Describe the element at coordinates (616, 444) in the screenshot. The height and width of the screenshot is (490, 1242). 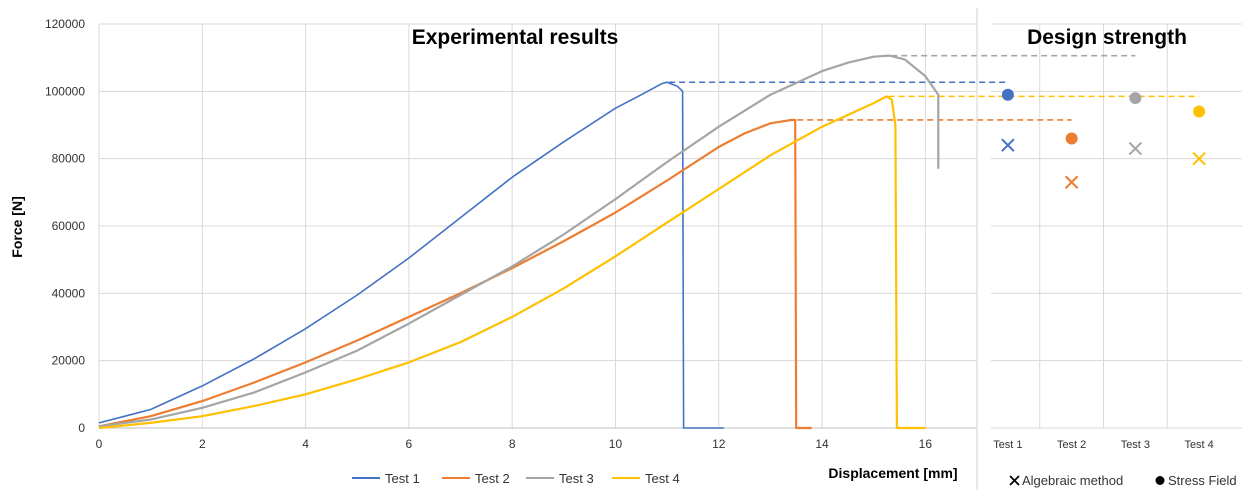
I see `x-tick-label: 10` at that location.